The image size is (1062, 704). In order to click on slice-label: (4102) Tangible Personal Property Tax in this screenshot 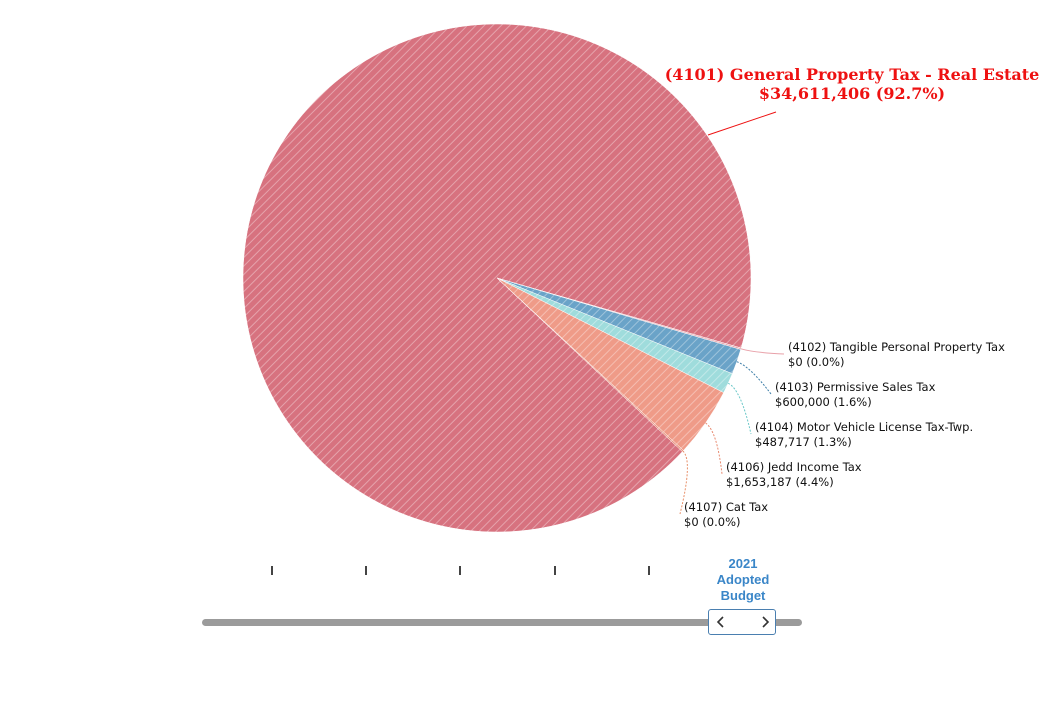, I will do `click(896, 347)`.